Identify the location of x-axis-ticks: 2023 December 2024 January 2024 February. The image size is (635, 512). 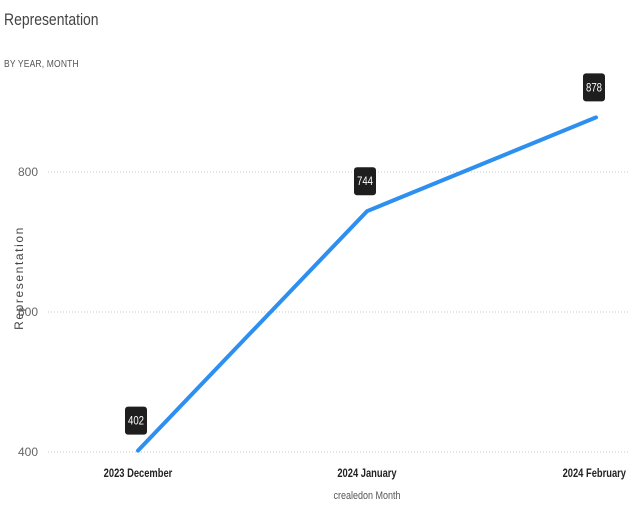
(365, 473).